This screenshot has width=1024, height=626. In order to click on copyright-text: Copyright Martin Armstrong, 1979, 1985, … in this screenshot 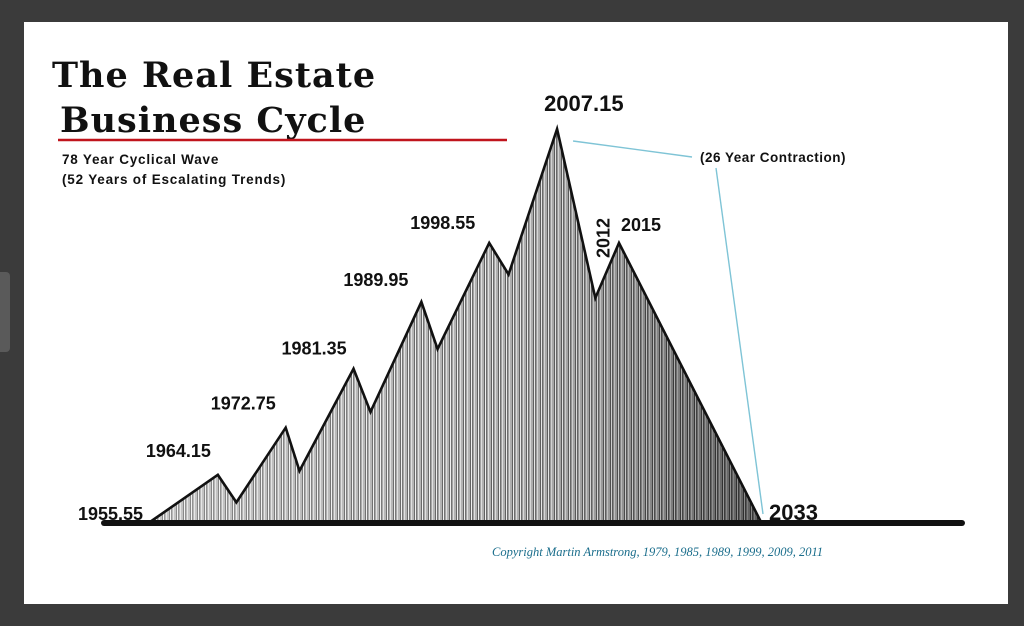, I will do `click(657, 552)`.